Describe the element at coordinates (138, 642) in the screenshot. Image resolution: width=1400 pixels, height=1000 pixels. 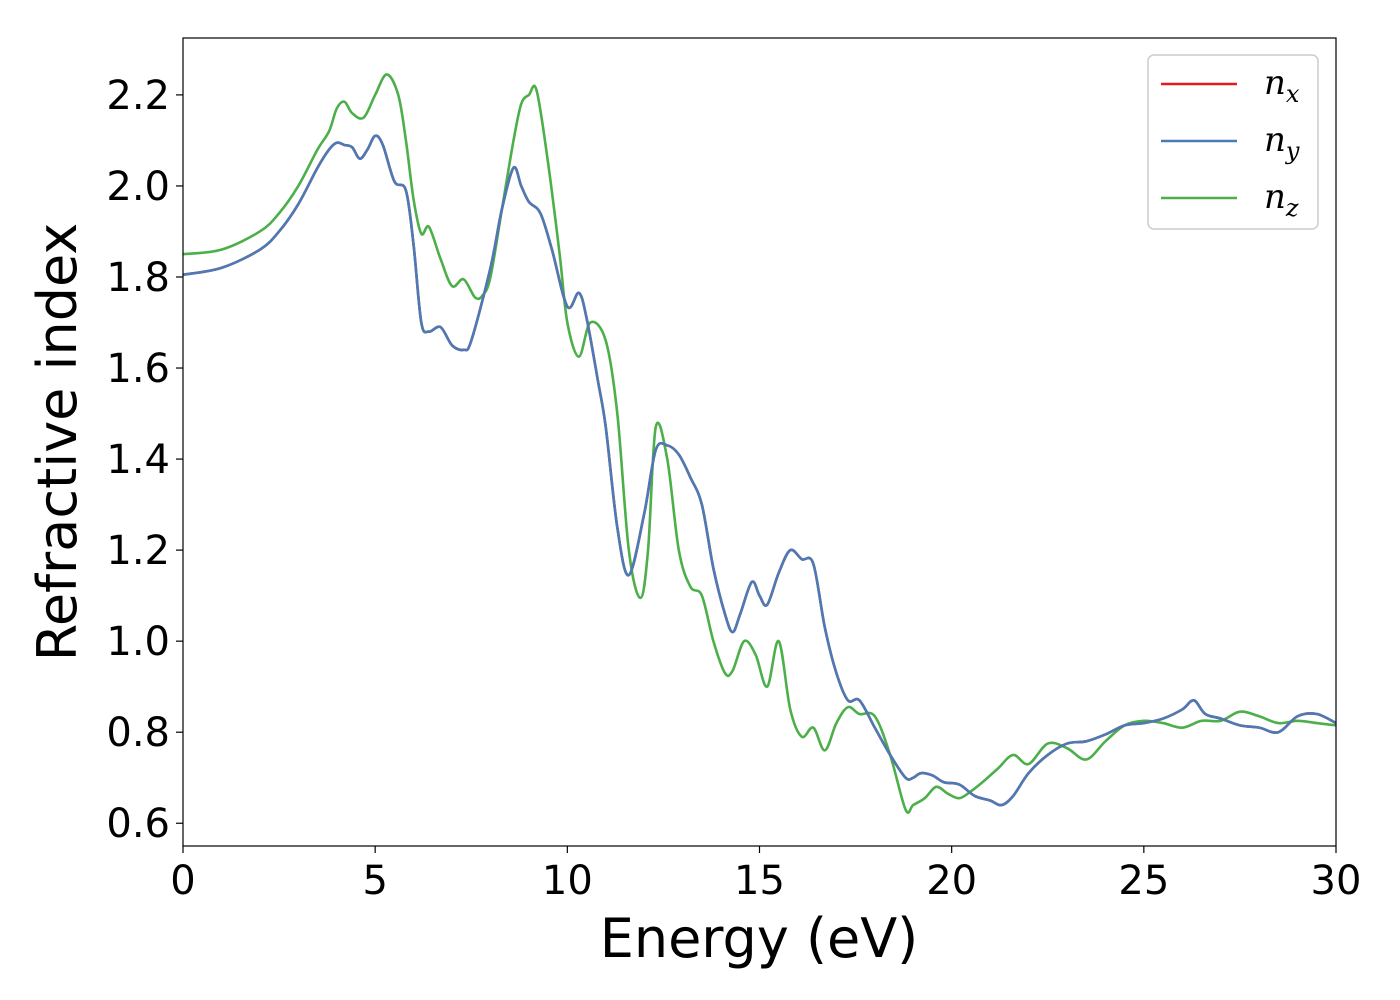
I see `y-tick-label: 1.0` at that location.